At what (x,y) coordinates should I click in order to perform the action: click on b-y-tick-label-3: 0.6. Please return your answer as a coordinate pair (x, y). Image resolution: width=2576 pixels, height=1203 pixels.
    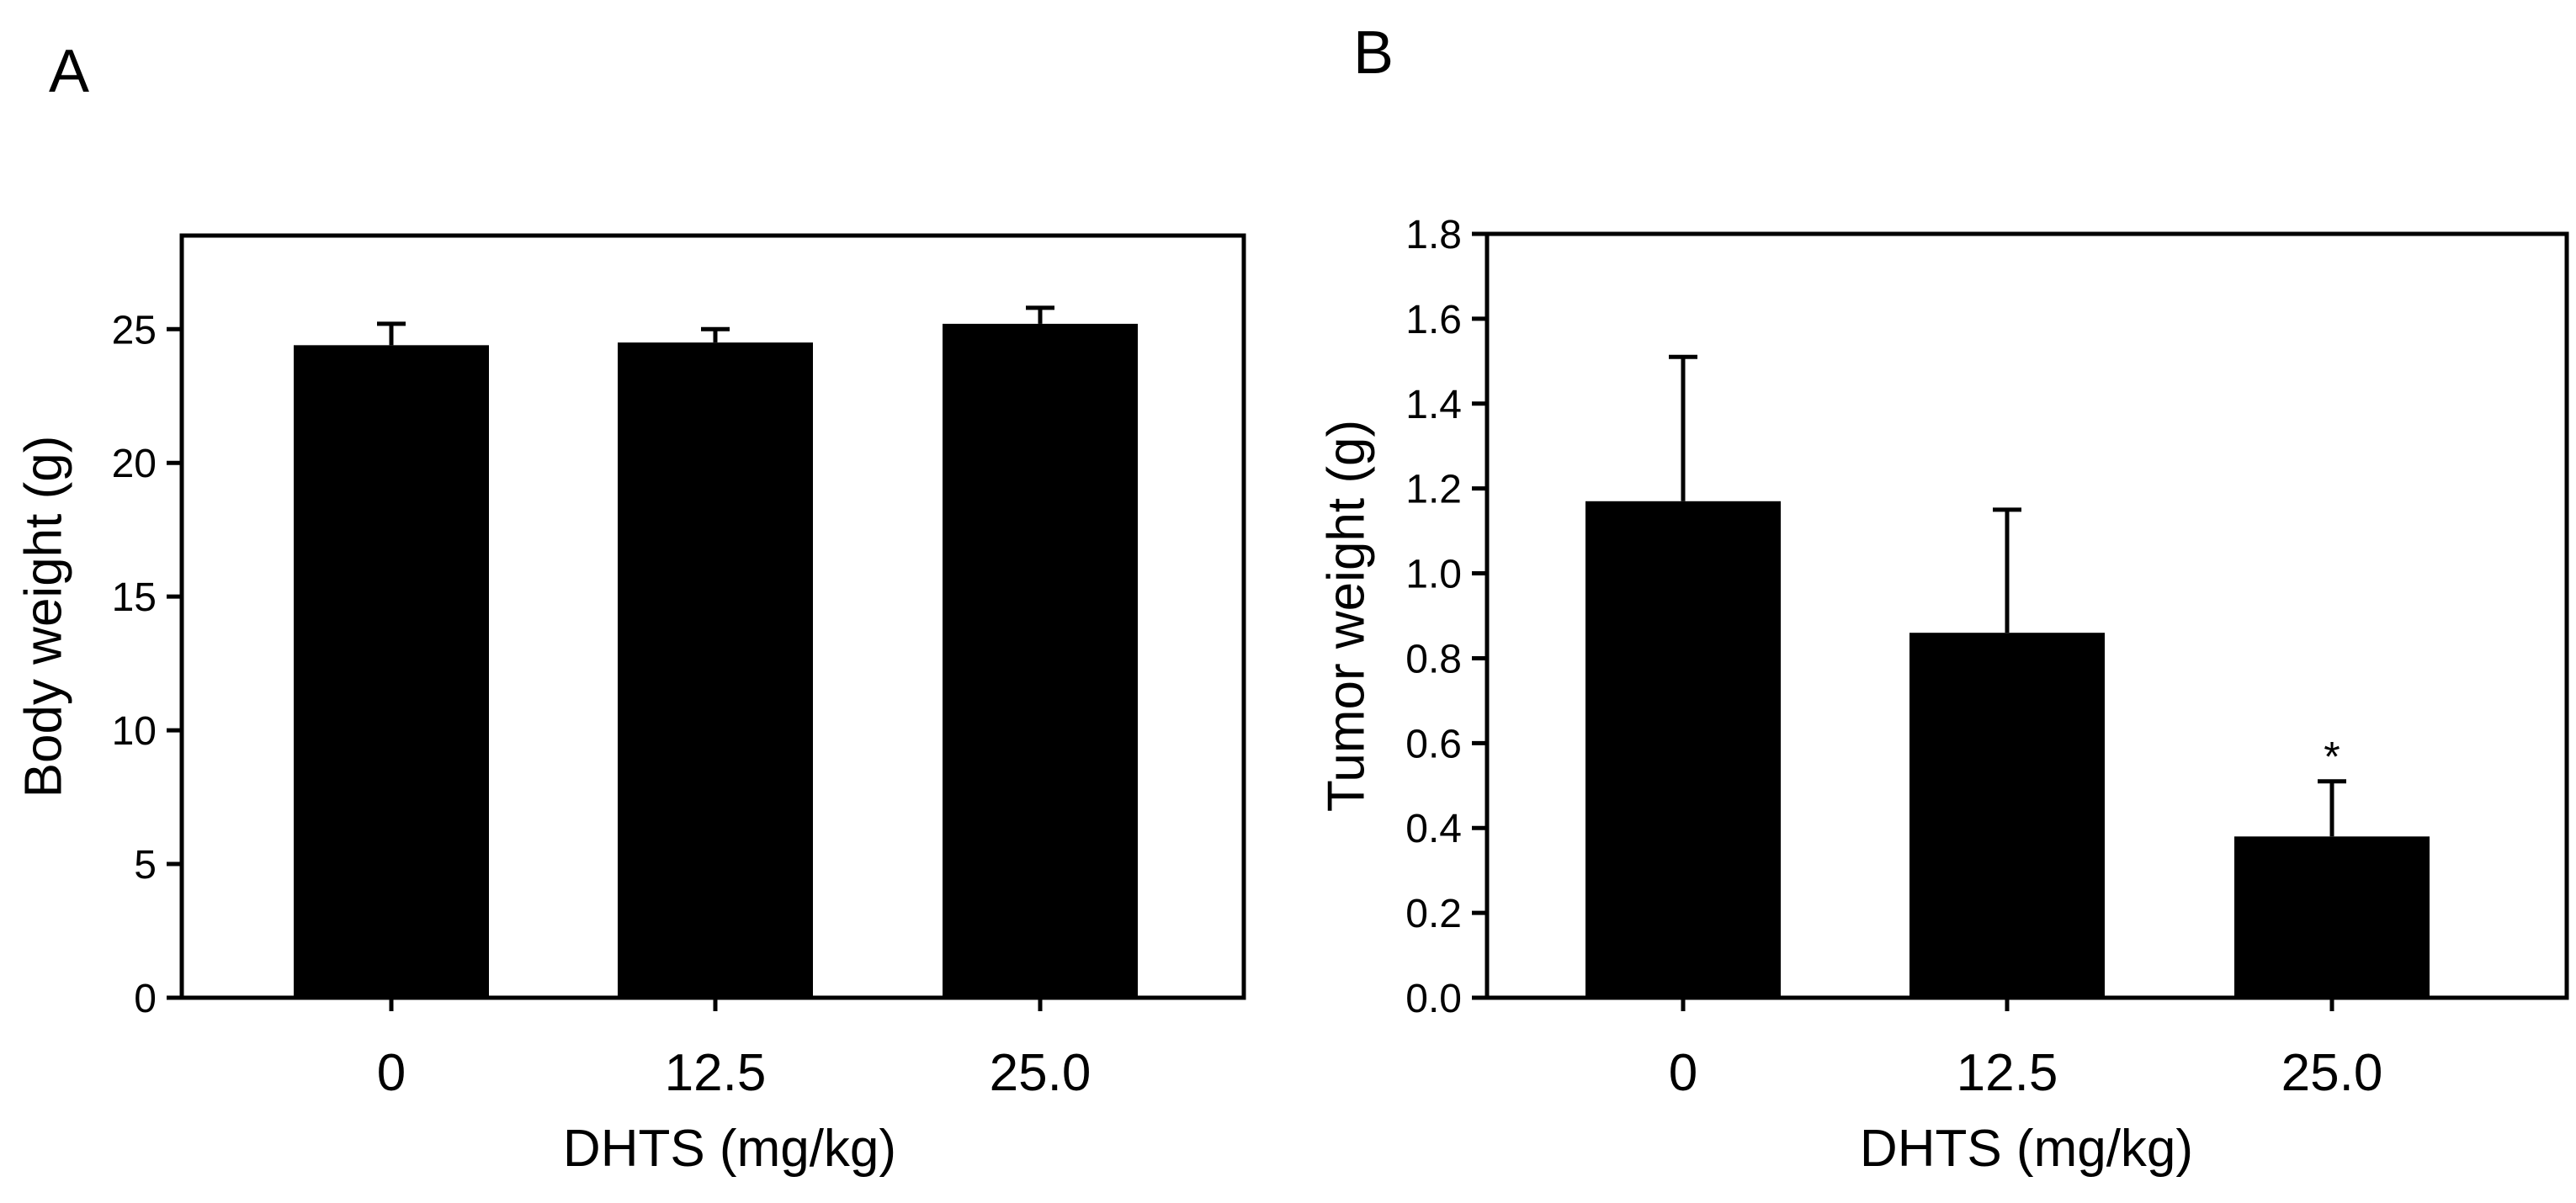
    Looking at the image, I should click on (1434, 744).